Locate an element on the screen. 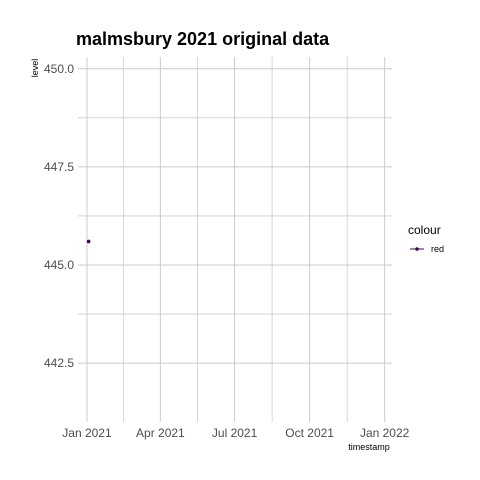 Image resolution: width=480 pixels, height=480 pixels. y-axis-ticks: 442.5 445.0 447.5 450.0 is located at coordinates (59, 216).